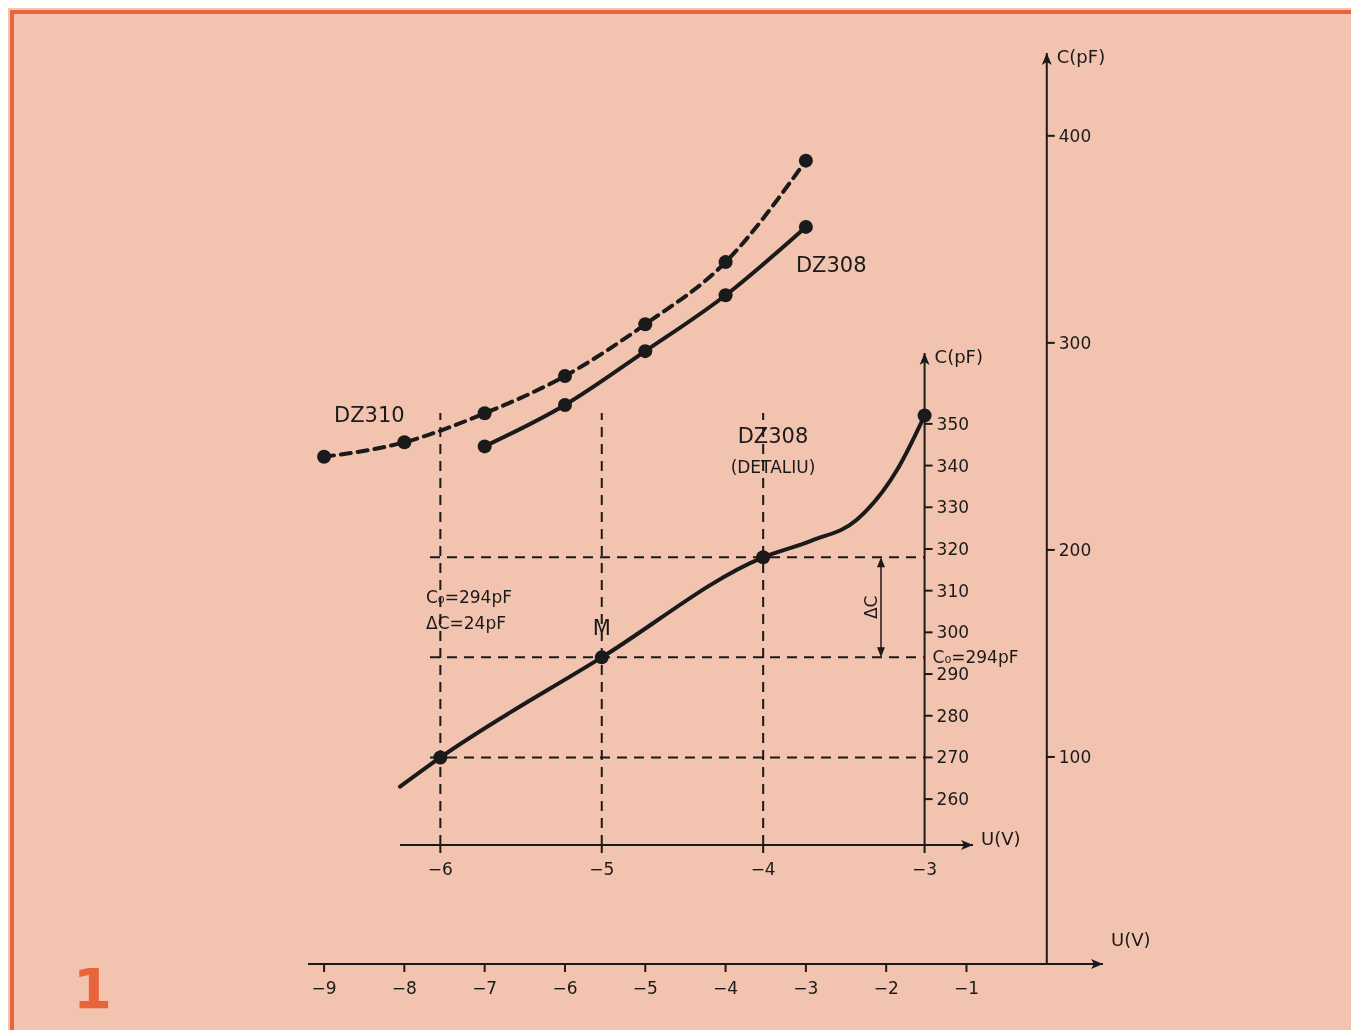 The image size is (1351, 1030). I want to click on y-tick-label: 200, so click(1075, 549).